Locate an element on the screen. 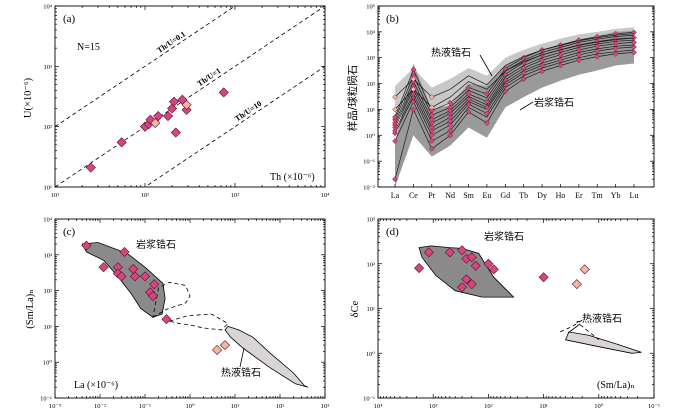 This screenshot has width=700, height=411. panel-c-xlabel: La (×10⁻⁶) is located at coordinates (96, 385).